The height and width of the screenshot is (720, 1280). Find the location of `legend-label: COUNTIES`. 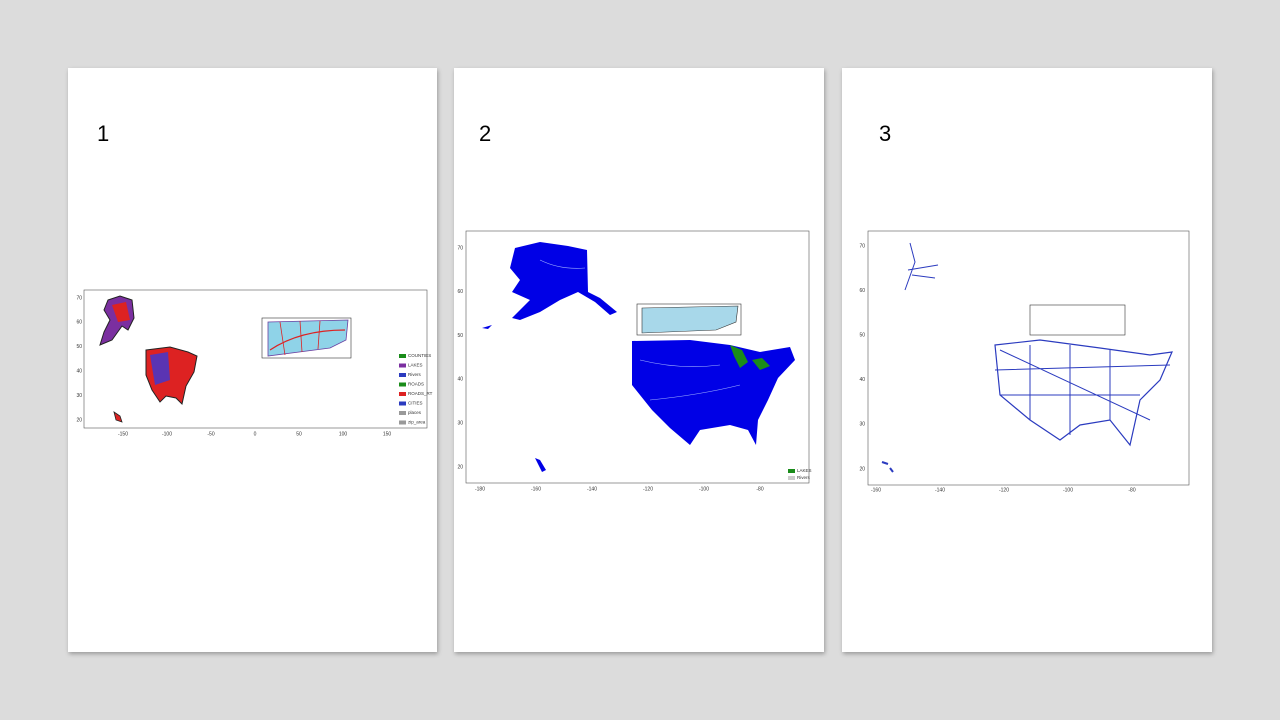

legend-label: COUNTIES is located at coordinates (419, 355).